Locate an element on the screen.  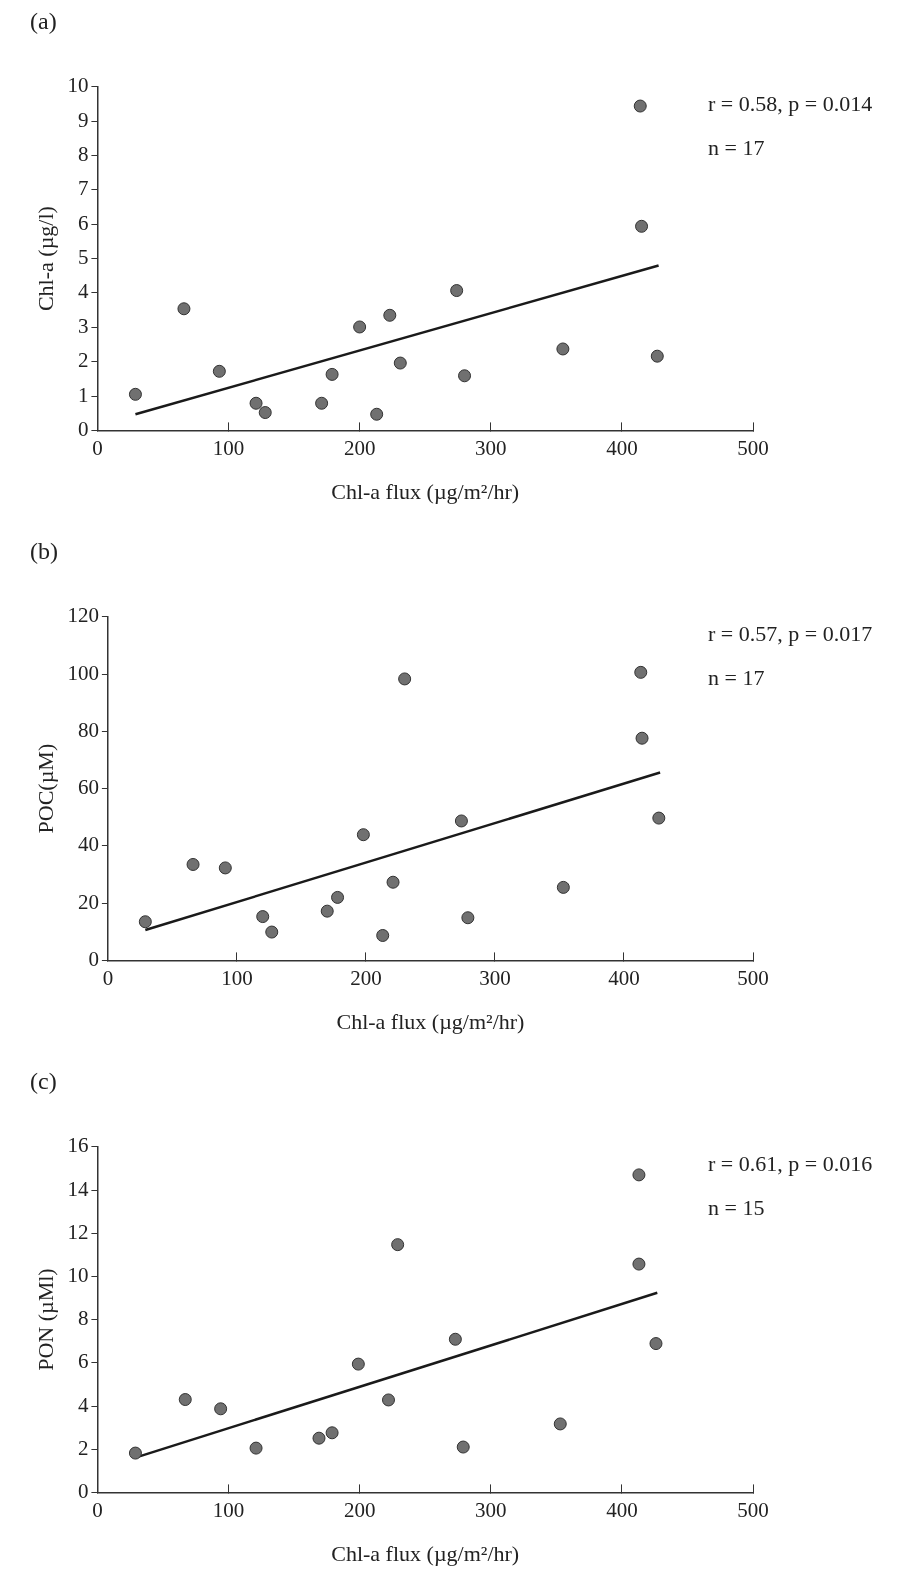
y-tick-label: 14 is located at coordinates (78, 1188).